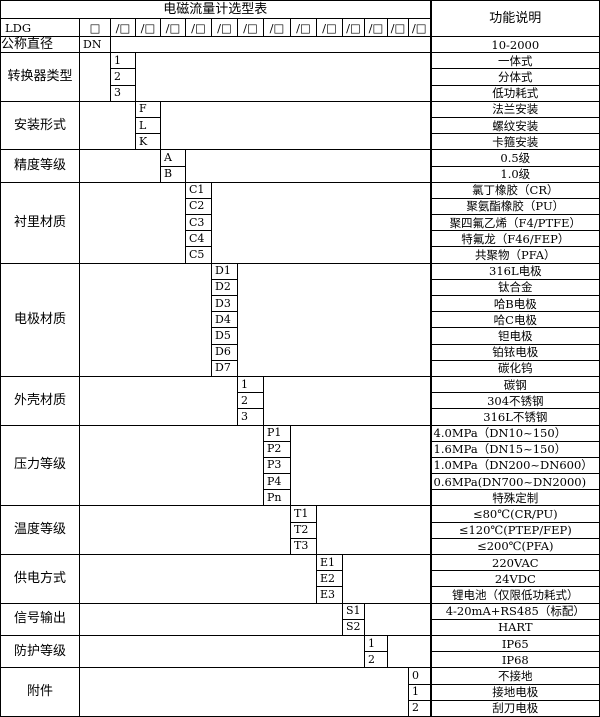 This screenshot has height=717, width=600. What do you see at coordinates (514, 158) in the screenshot?
I see `option-desc: 0.5级` at bounding box center [514, 158].